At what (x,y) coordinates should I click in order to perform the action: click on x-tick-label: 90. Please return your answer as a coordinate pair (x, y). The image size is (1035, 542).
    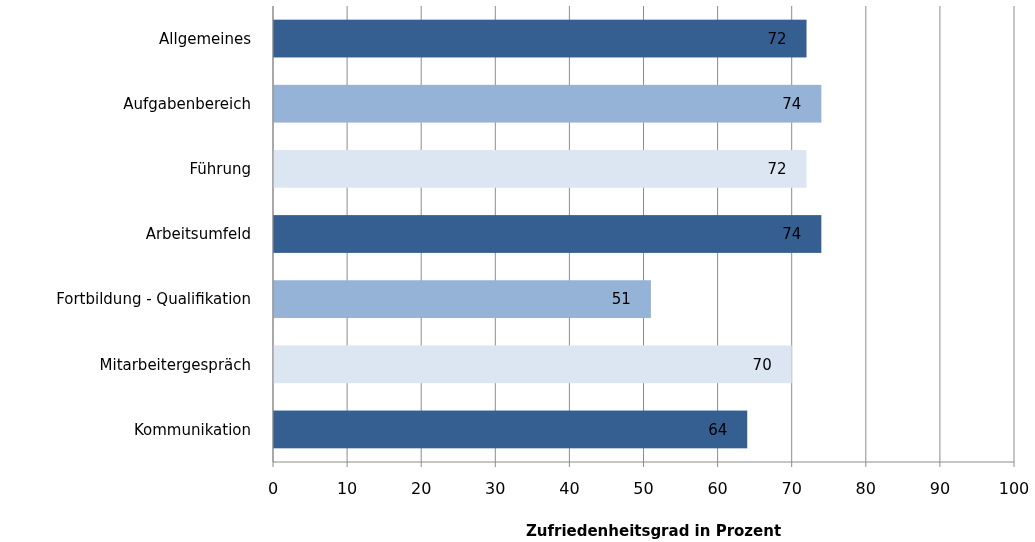
    Looking at the image, I should click on (940, 488).